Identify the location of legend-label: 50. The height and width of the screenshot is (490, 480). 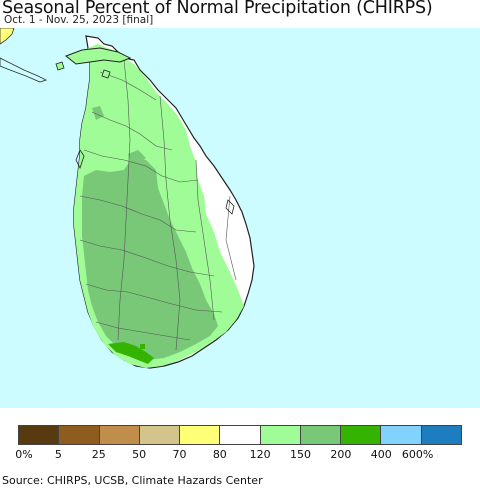
(139, 454).